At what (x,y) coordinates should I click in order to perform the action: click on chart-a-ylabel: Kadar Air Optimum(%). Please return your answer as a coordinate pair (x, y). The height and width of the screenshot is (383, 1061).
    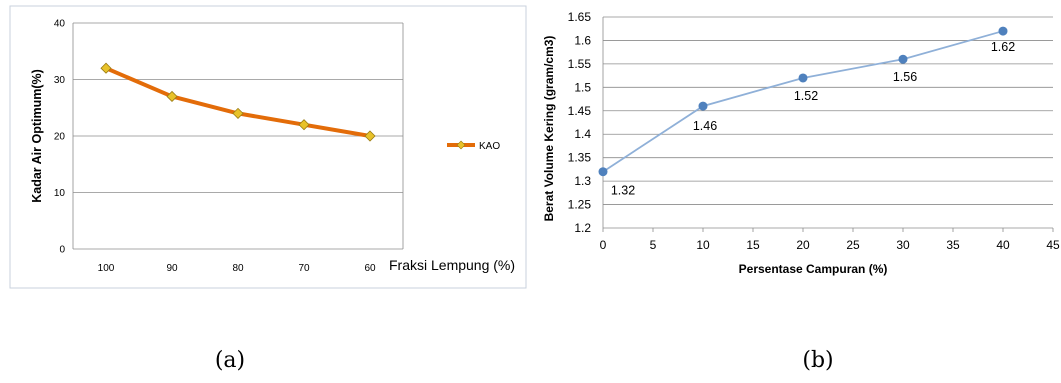
    Looking at the image, I should click on (37, 136).